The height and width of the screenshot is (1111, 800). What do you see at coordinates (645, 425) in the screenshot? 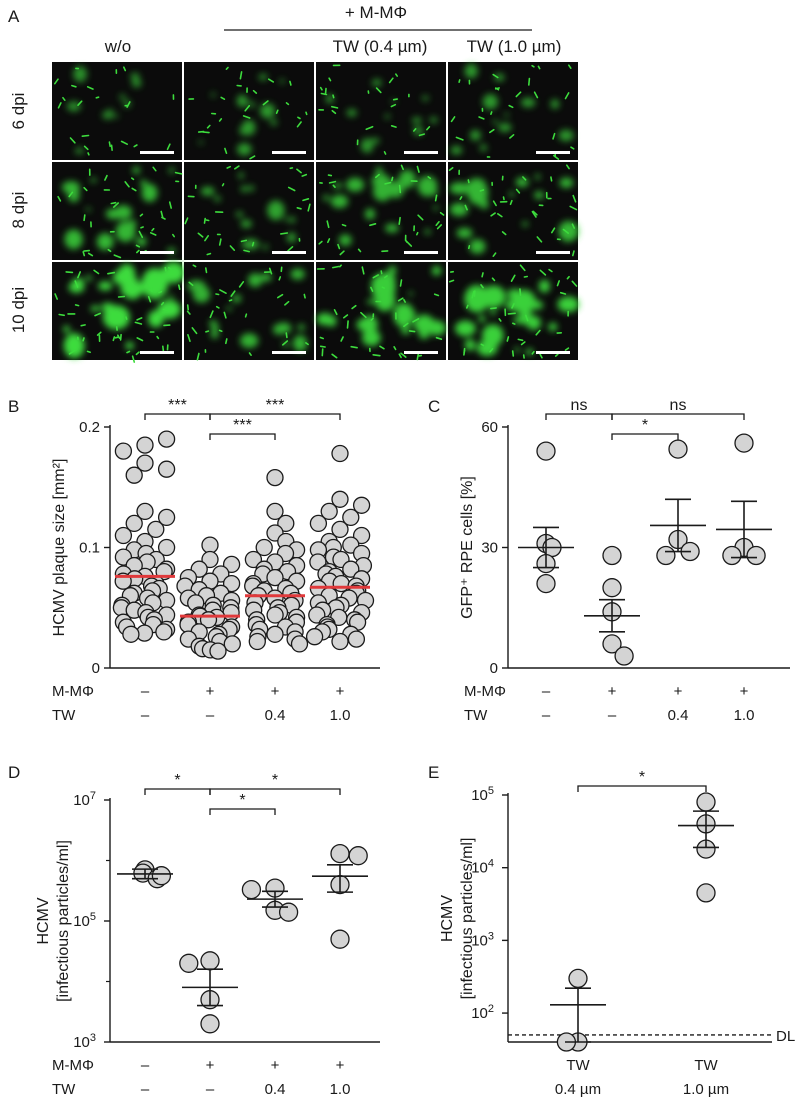
I see `significance-label: *` at bounding box center [645, 425].